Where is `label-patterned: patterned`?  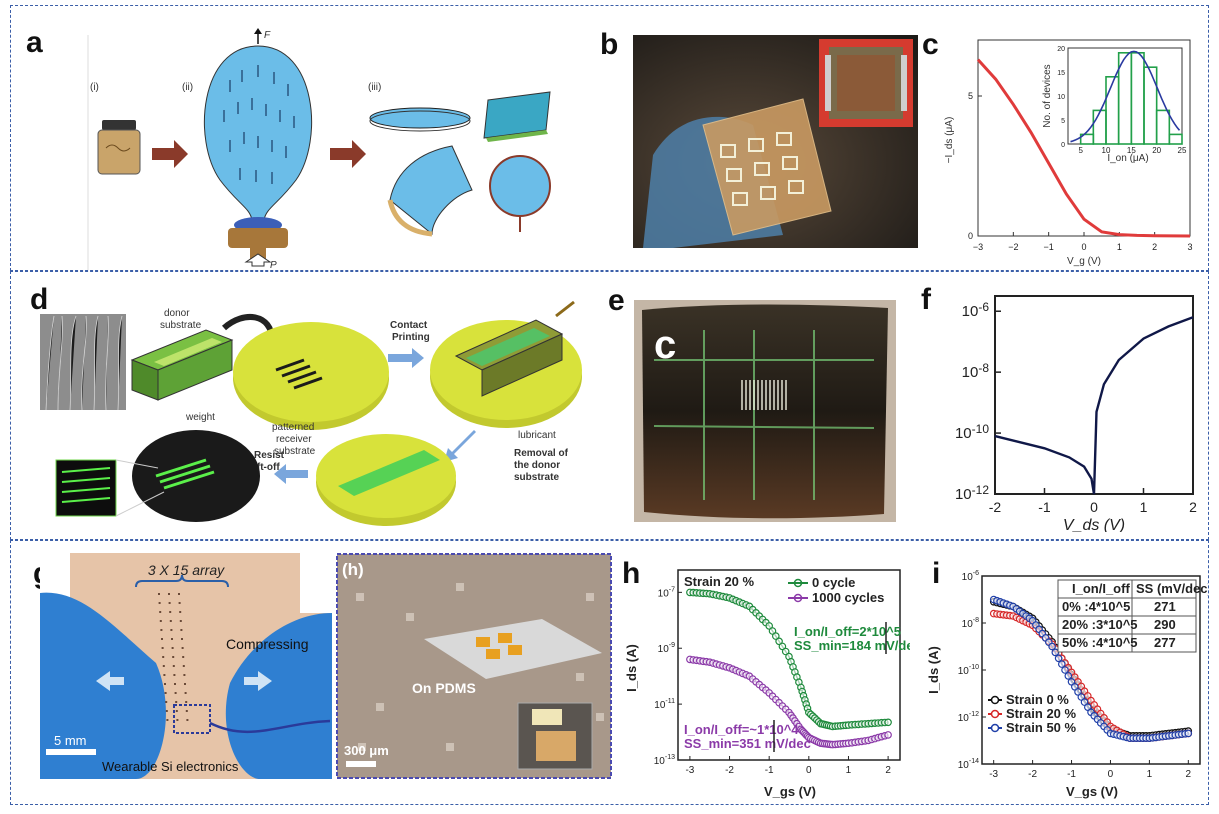
label-patterned: patterned is located at coordinates (293, 427).